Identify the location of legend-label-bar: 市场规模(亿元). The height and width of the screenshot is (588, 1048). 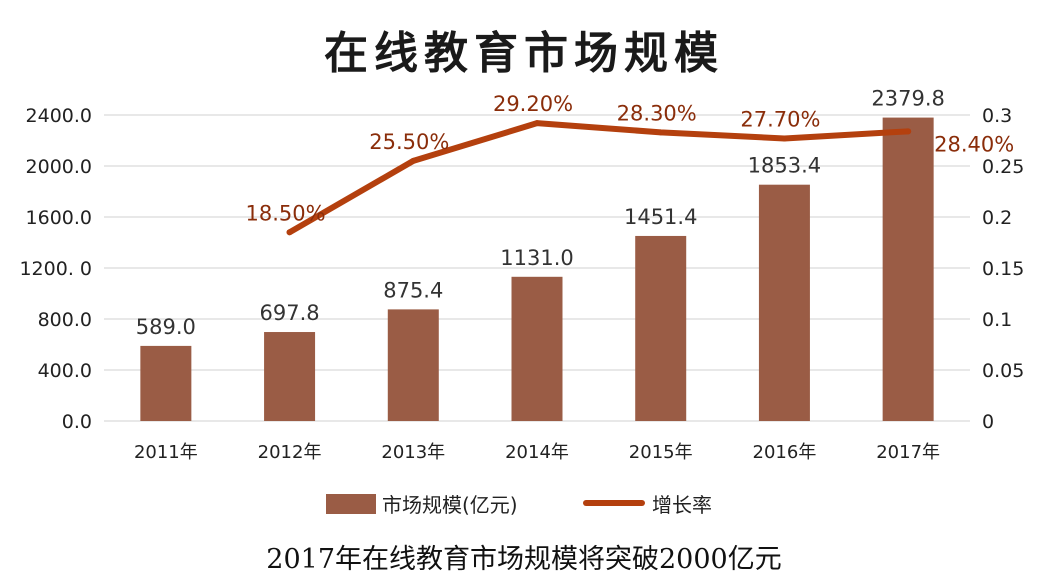
(450, 505).